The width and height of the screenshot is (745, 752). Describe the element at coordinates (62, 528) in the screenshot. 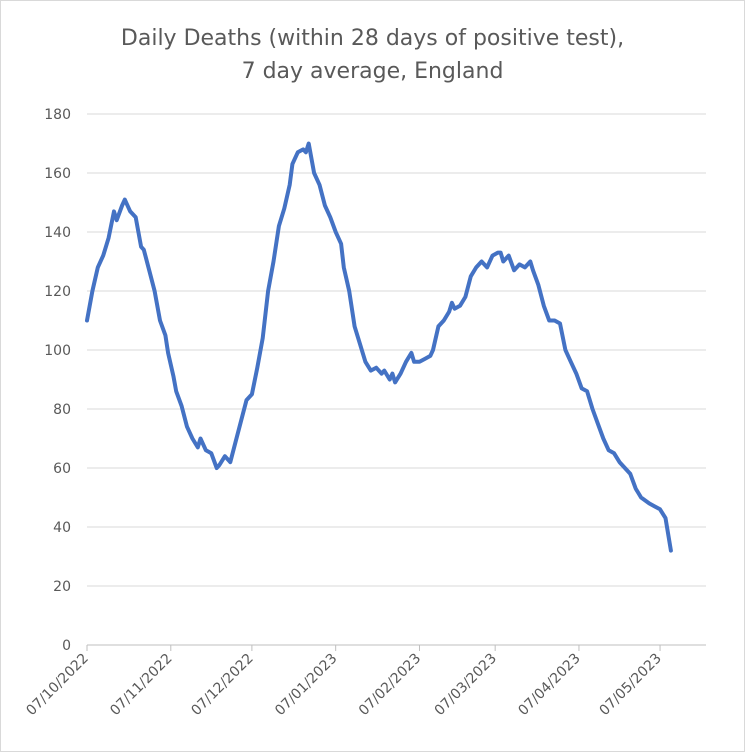

I see `y-tick-label-40: 40` at that location.